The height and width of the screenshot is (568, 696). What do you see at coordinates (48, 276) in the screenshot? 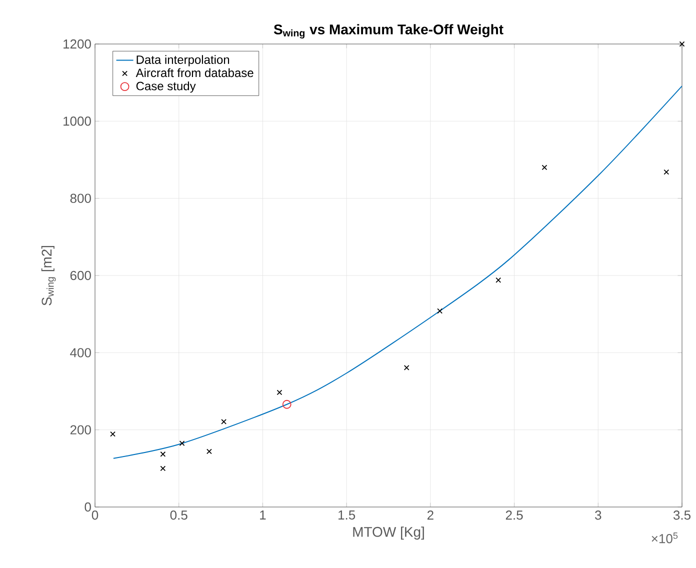
I see `y-axis-title: S$_{wing}$ [m2]` at bounding box center [48, 276].